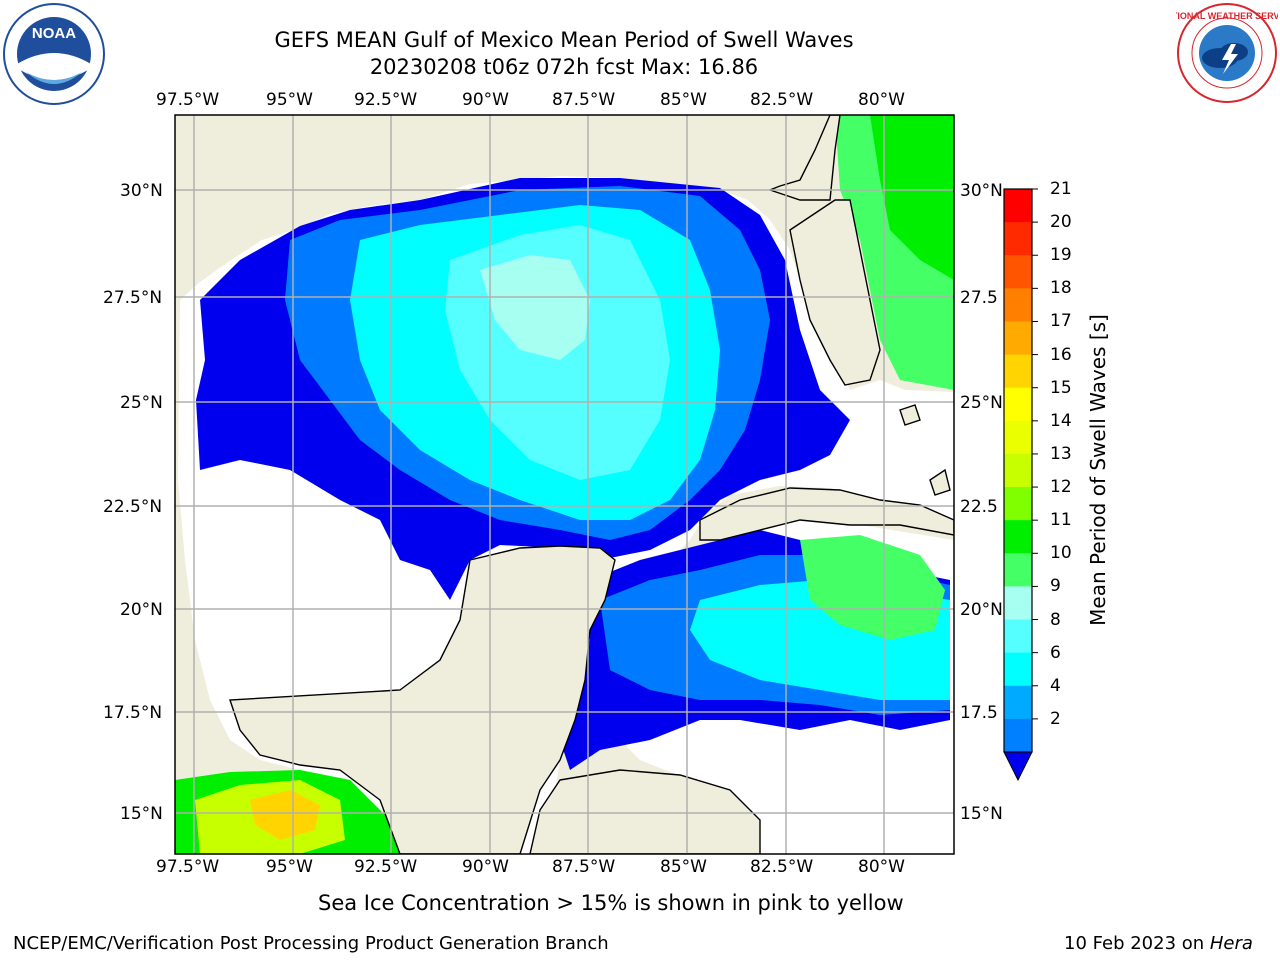  What do you see at coordinates (1061, 487) in the screenshot?
I see `colorbar-tick-label: 12` at bounding box center [1061, 487].